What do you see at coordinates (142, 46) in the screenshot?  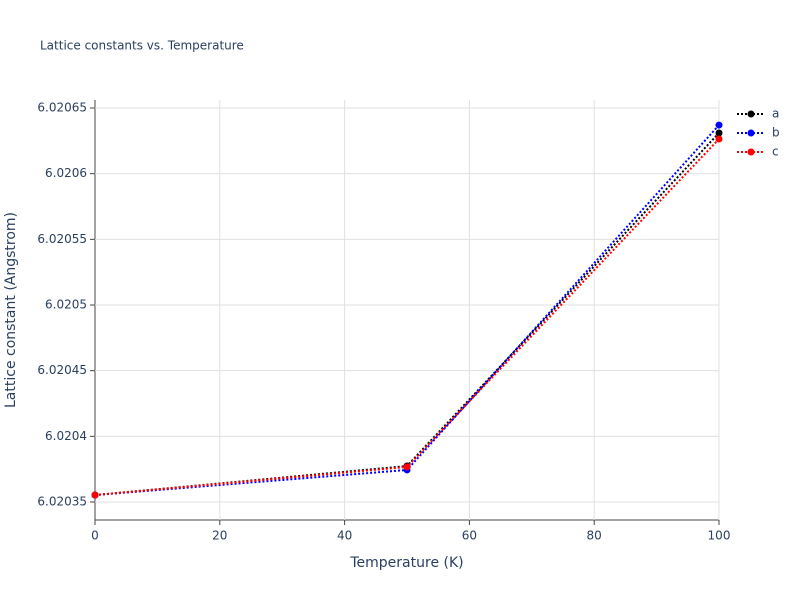 I see `chart-title: Lattice constants vs. Temperature` at bounding box center [142, 46].